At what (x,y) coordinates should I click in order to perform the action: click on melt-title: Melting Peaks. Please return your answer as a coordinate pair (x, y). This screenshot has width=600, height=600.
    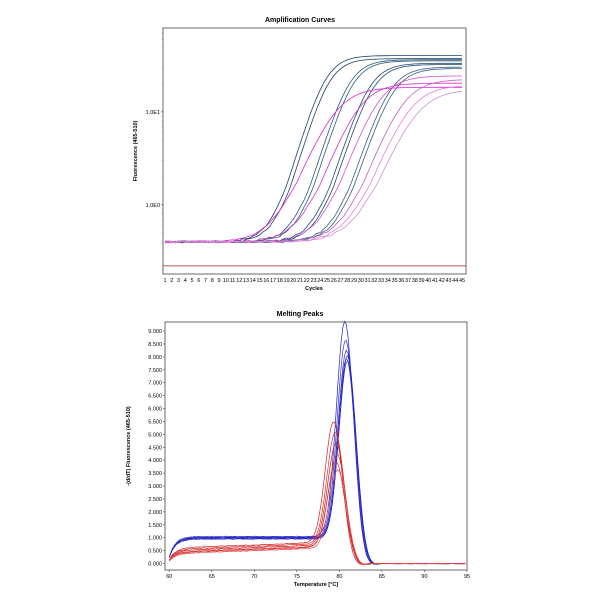
    Looking at the image, I should click on (300, 314).